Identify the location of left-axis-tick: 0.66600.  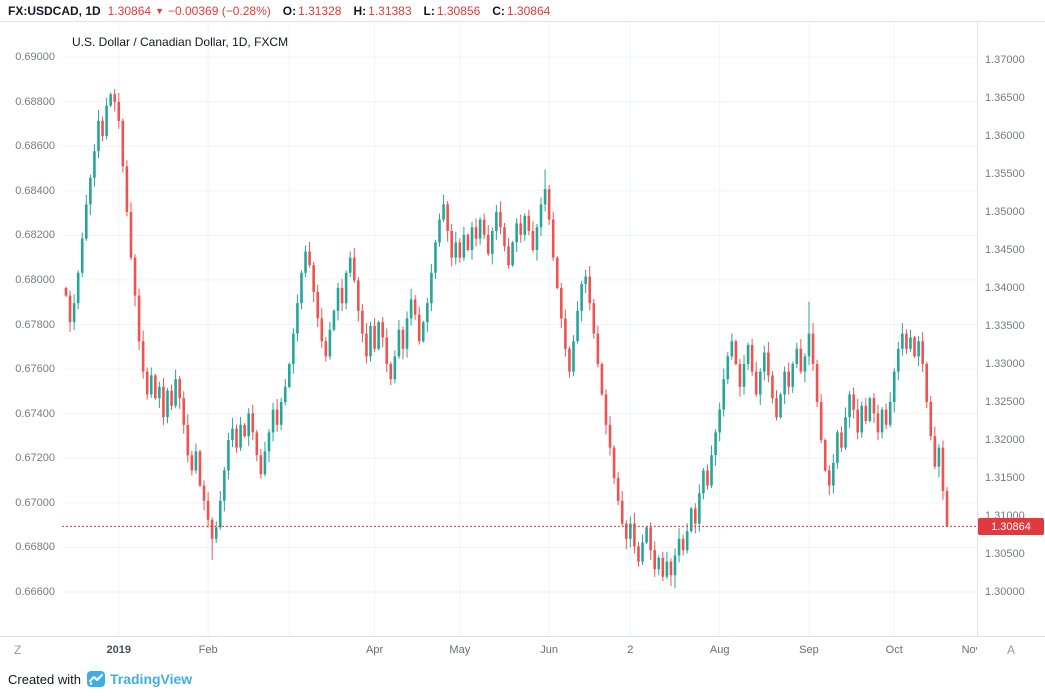
(35, 592).